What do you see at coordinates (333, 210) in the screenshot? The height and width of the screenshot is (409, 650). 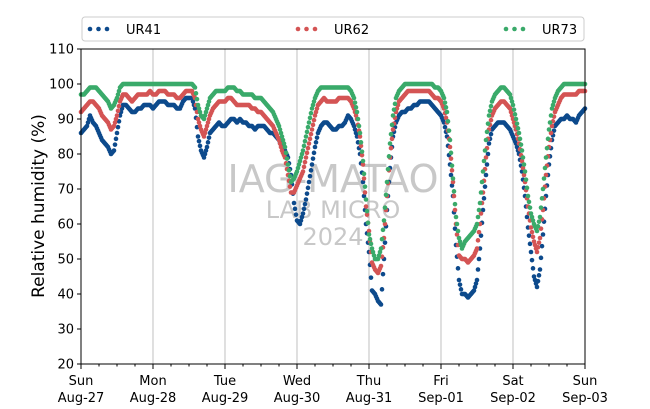 I see `watermark-line2: LAB MICRO` at bounding box center [333, 210].